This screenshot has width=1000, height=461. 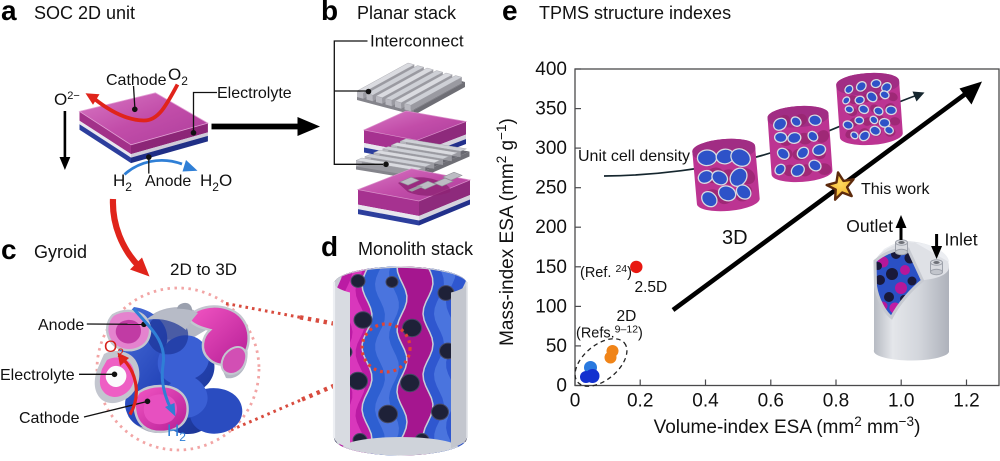 What do you see at coordinates (329, 246) in the screenshot?
I see `svg-text: d` at bounding box center [329, 246].